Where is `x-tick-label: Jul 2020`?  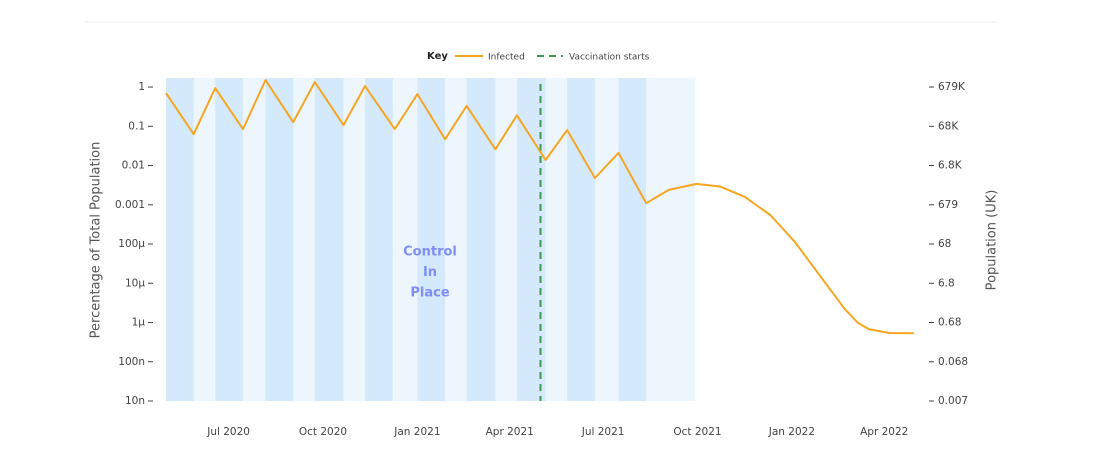
x-tick-label: Jul 2020 is located at coordinates (228, 432).